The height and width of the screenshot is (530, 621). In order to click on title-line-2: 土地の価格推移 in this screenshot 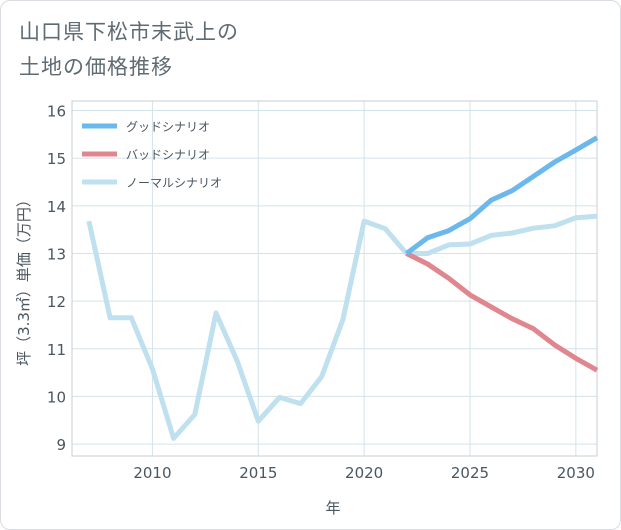, I will do `click(96, 67)`.